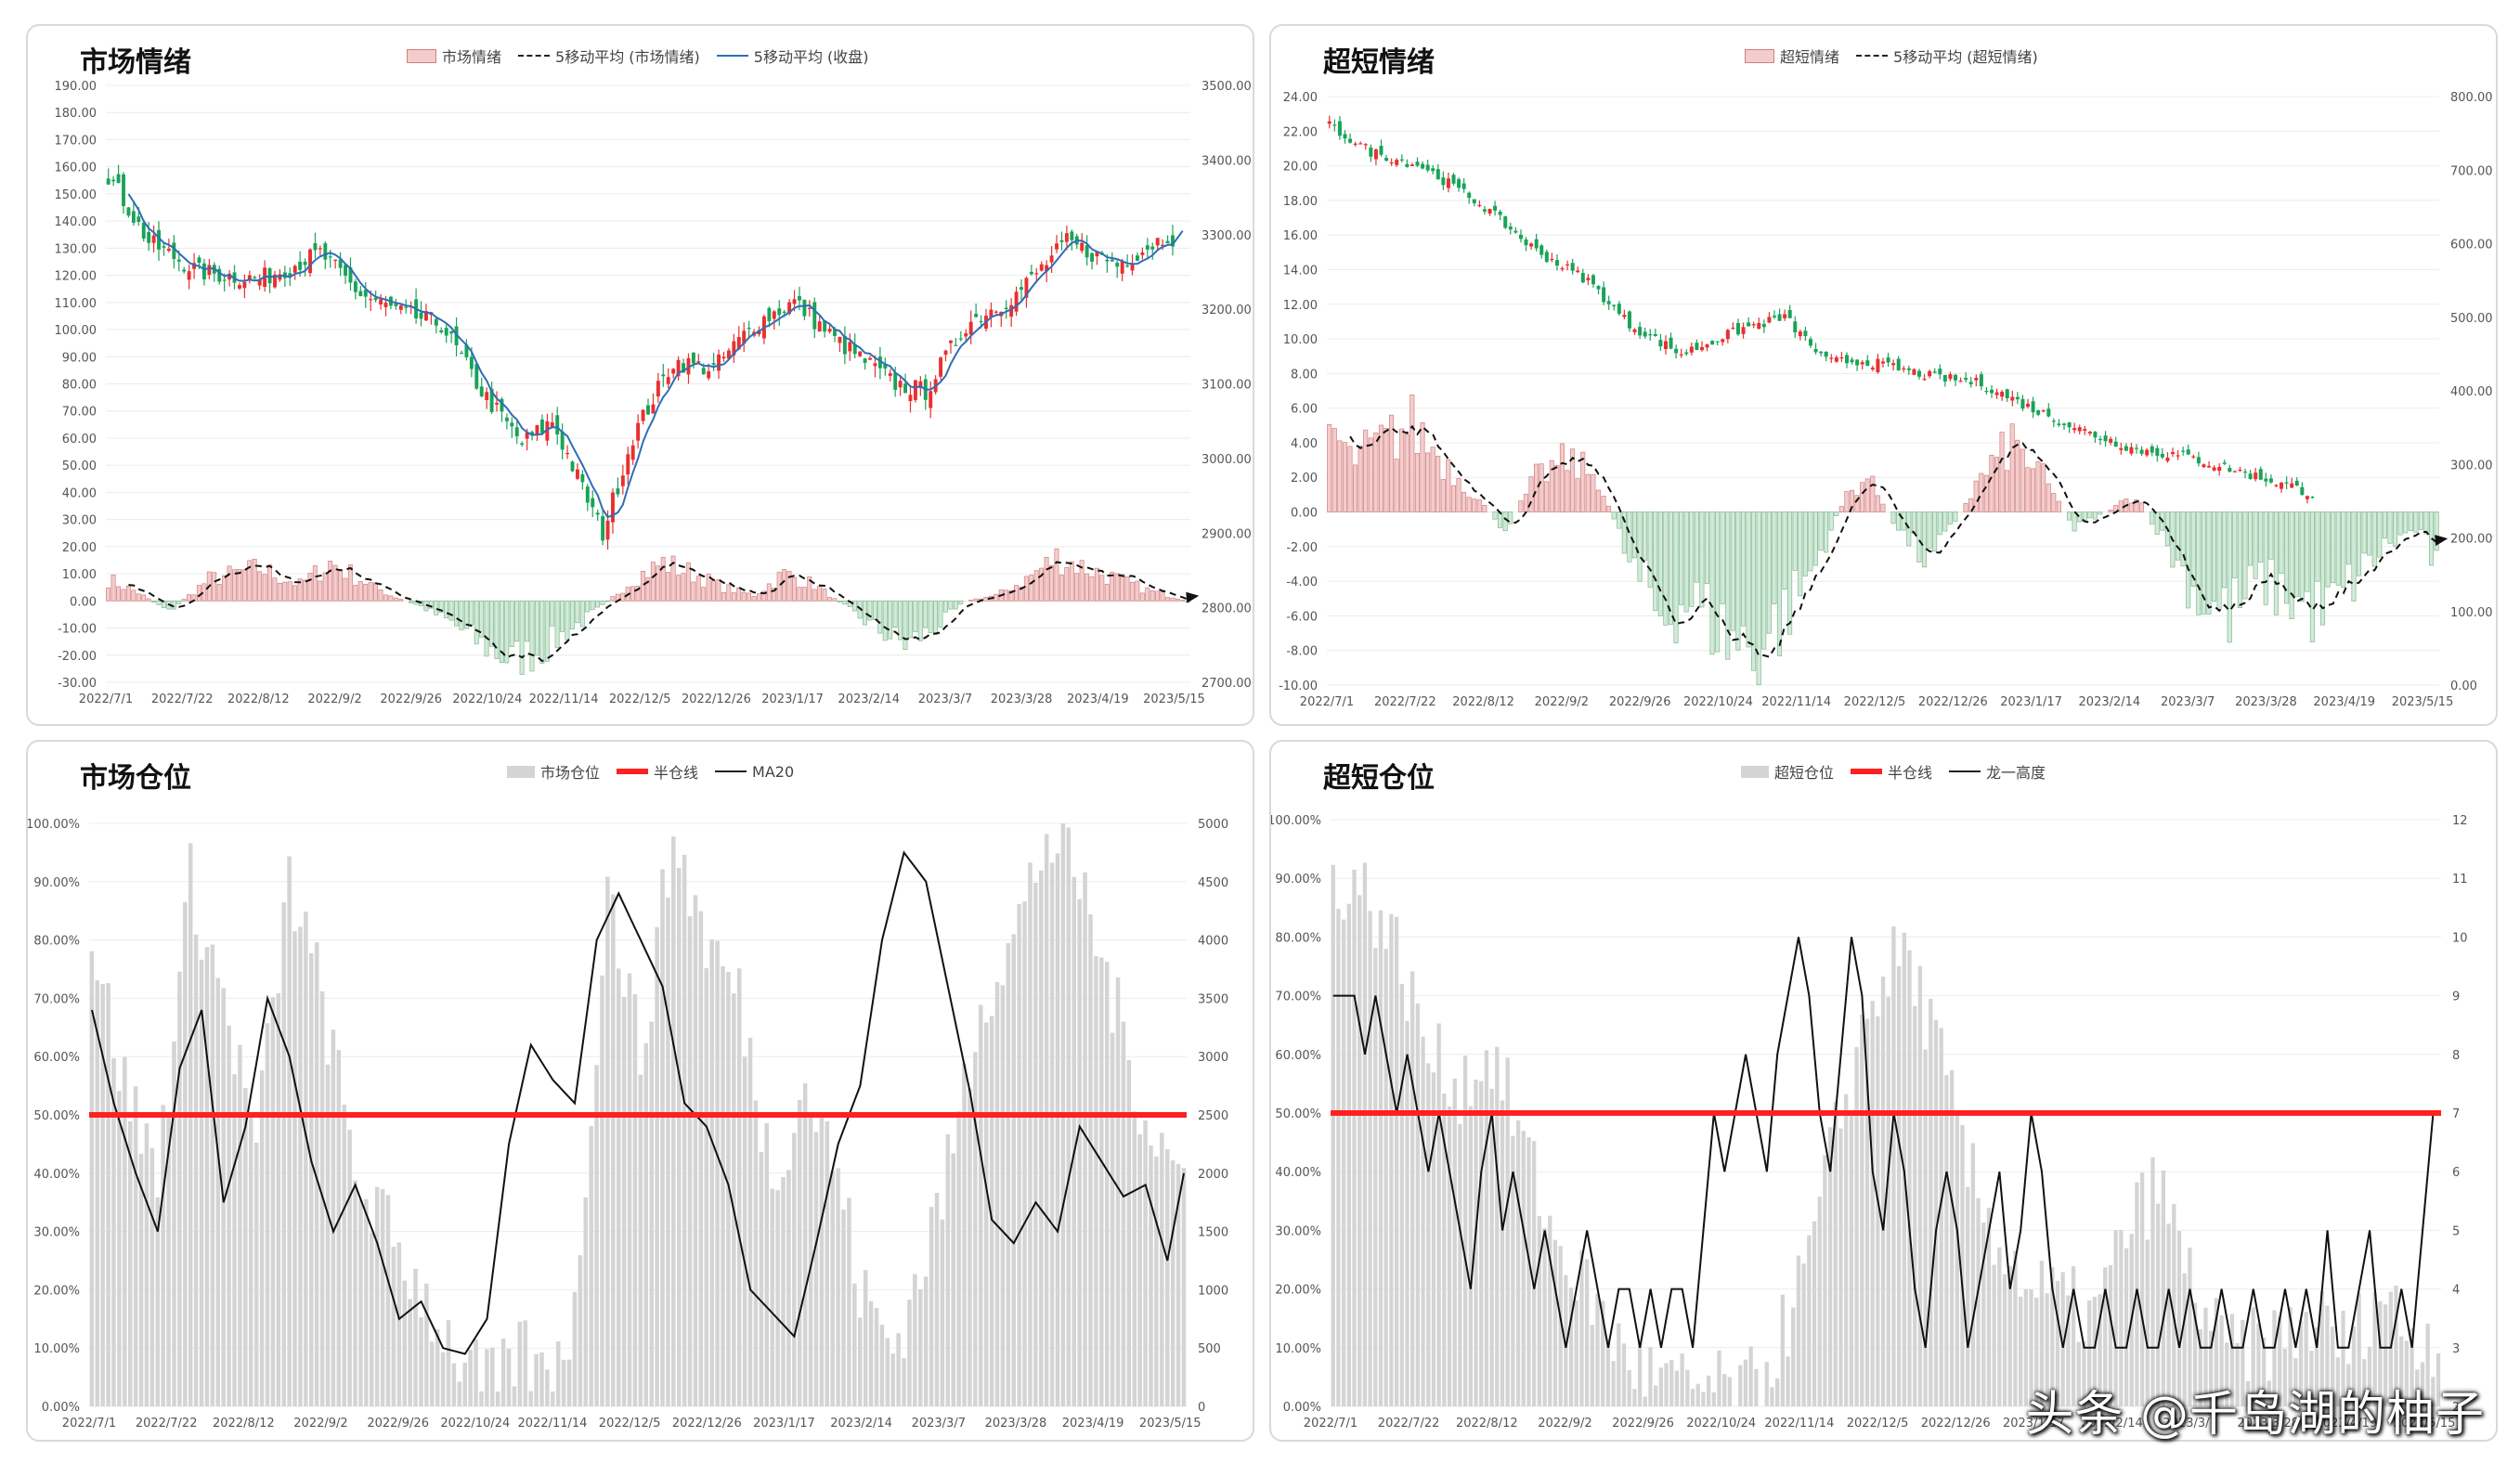  Describe the element at coordinates (61, 1408) in the screenshot. I see `y-tick-label: 0.00%` at that location.